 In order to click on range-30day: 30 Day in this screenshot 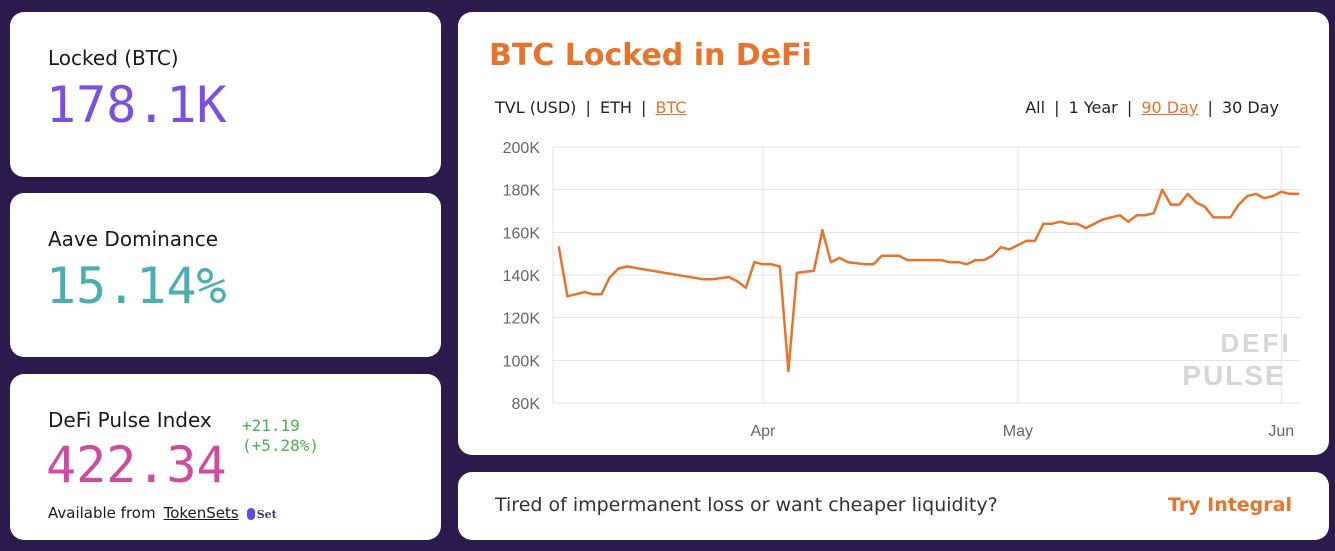, I will do `click(1250, 107)`.